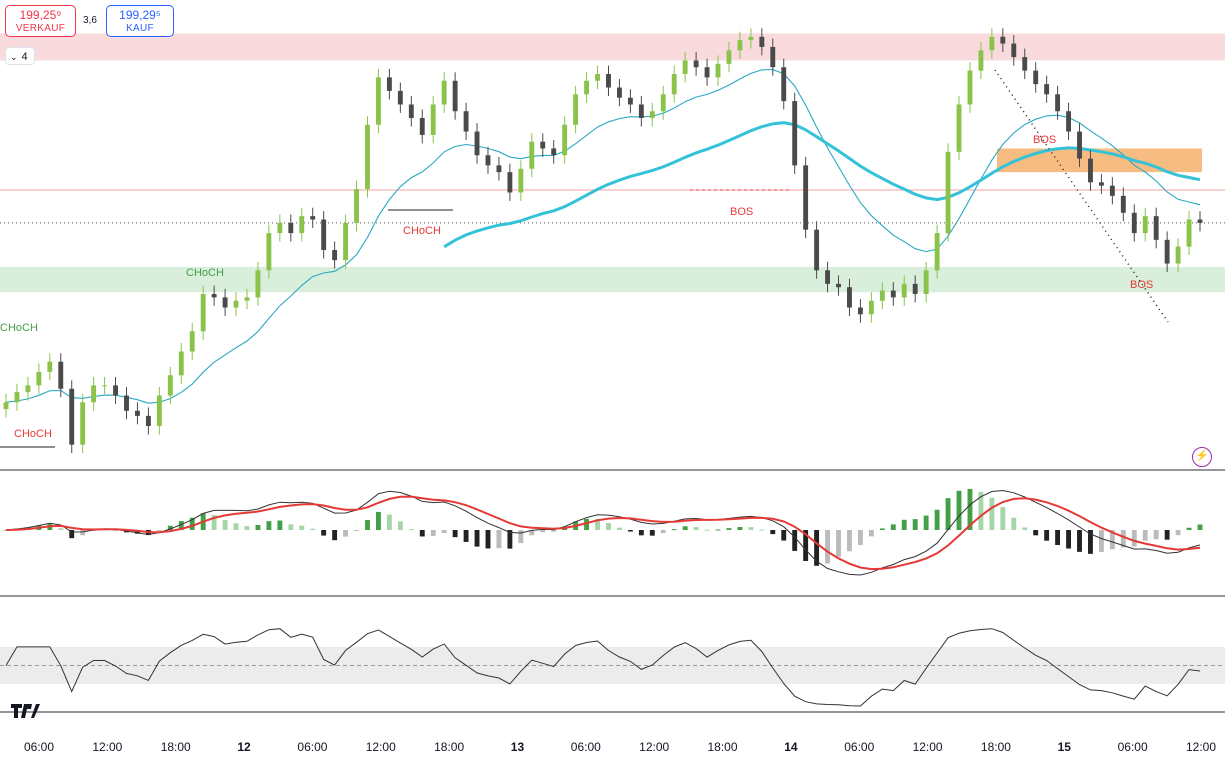  I want to click on x-tick-label: 15, so click(1065, 747).